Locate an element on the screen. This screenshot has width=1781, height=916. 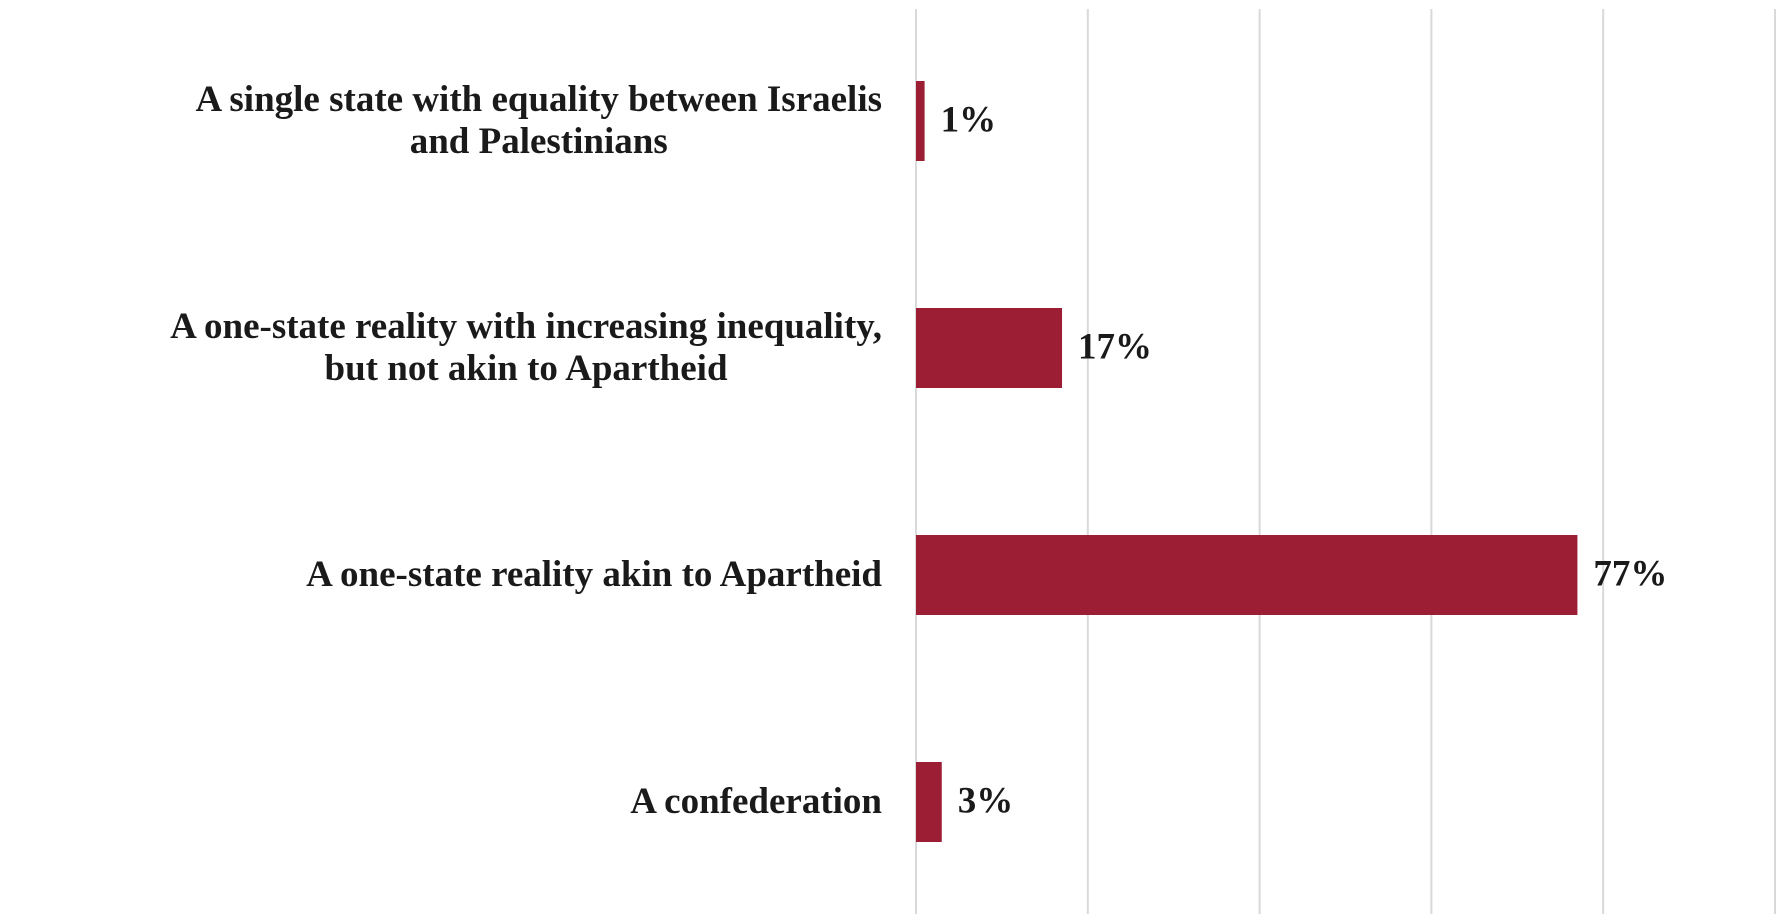
value-label: 17% is located at coordinates (1115, 346).